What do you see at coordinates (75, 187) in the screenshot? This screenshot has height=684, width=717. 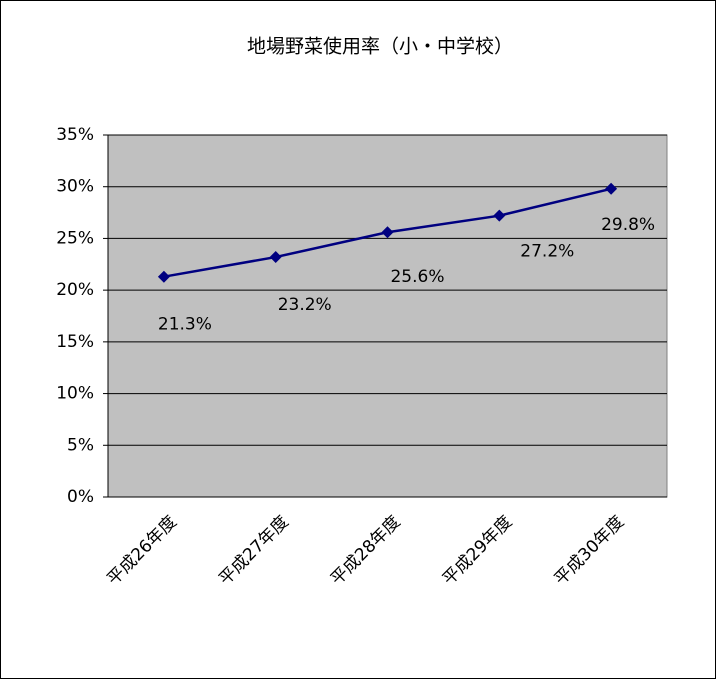 I see `y-tick-label: 30%` at bounding box center [75, 187].